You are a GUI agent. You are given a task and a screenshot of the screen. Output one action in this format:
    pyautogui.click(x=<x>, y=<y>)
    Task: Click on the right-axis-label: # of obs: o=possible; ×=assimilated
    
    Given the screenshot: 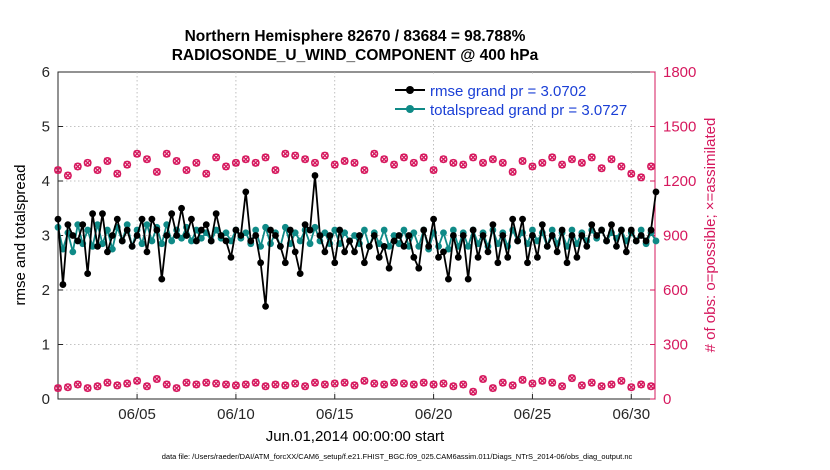 What is the action you would take?
    pyautogui.click(x=710, y=235)
    